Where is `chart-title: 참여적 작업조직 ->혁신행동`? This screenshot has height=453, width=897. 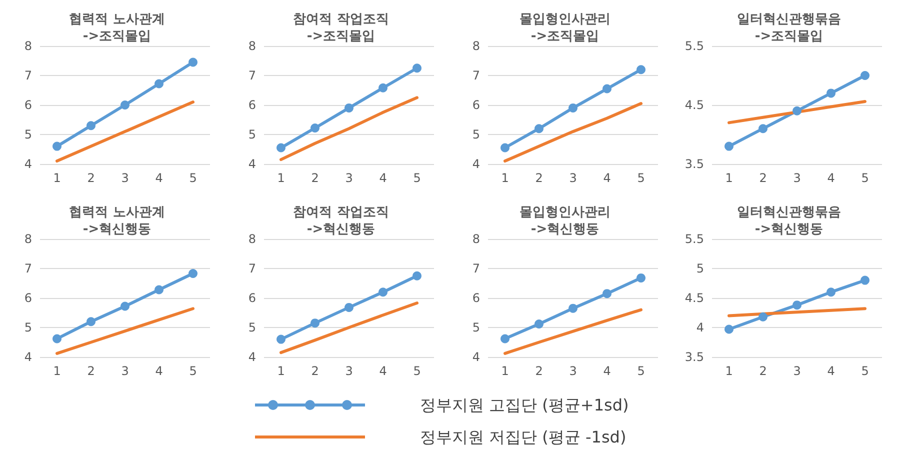
chart-title: 참여적 작업조직 ->혁신행동 is located at coordinates (341, 221).